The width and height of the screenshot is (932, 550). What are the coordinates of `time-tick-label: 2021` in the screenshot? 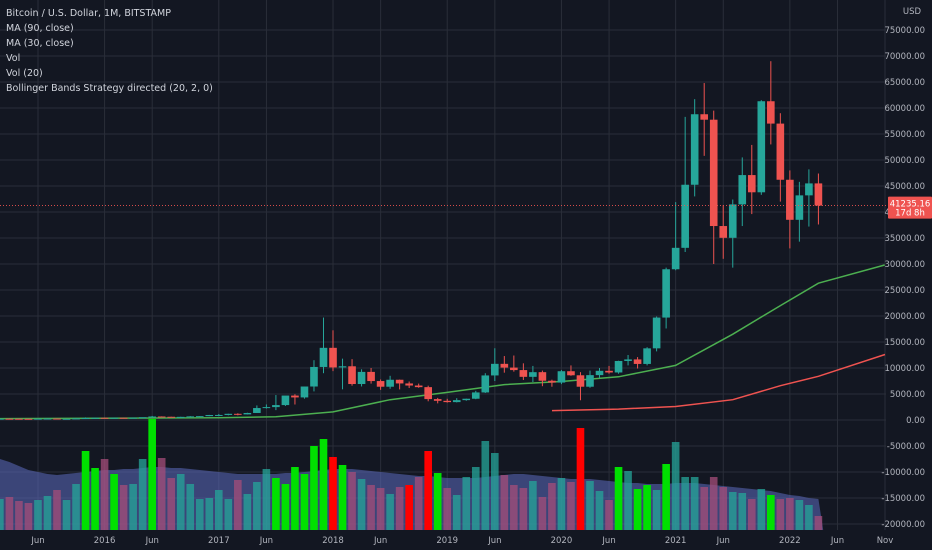 It's located at (676, 541).